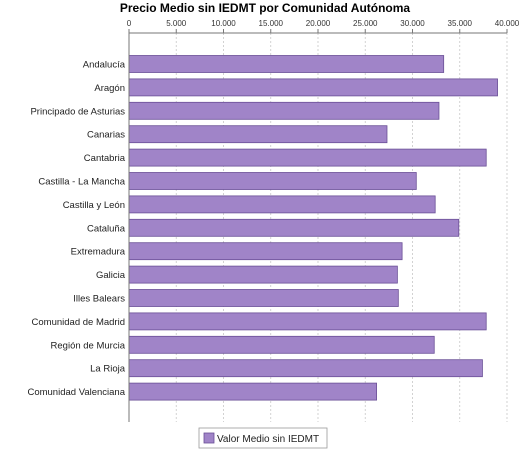  I want to click on x-tick-label: 35.000, so click(460, 23).